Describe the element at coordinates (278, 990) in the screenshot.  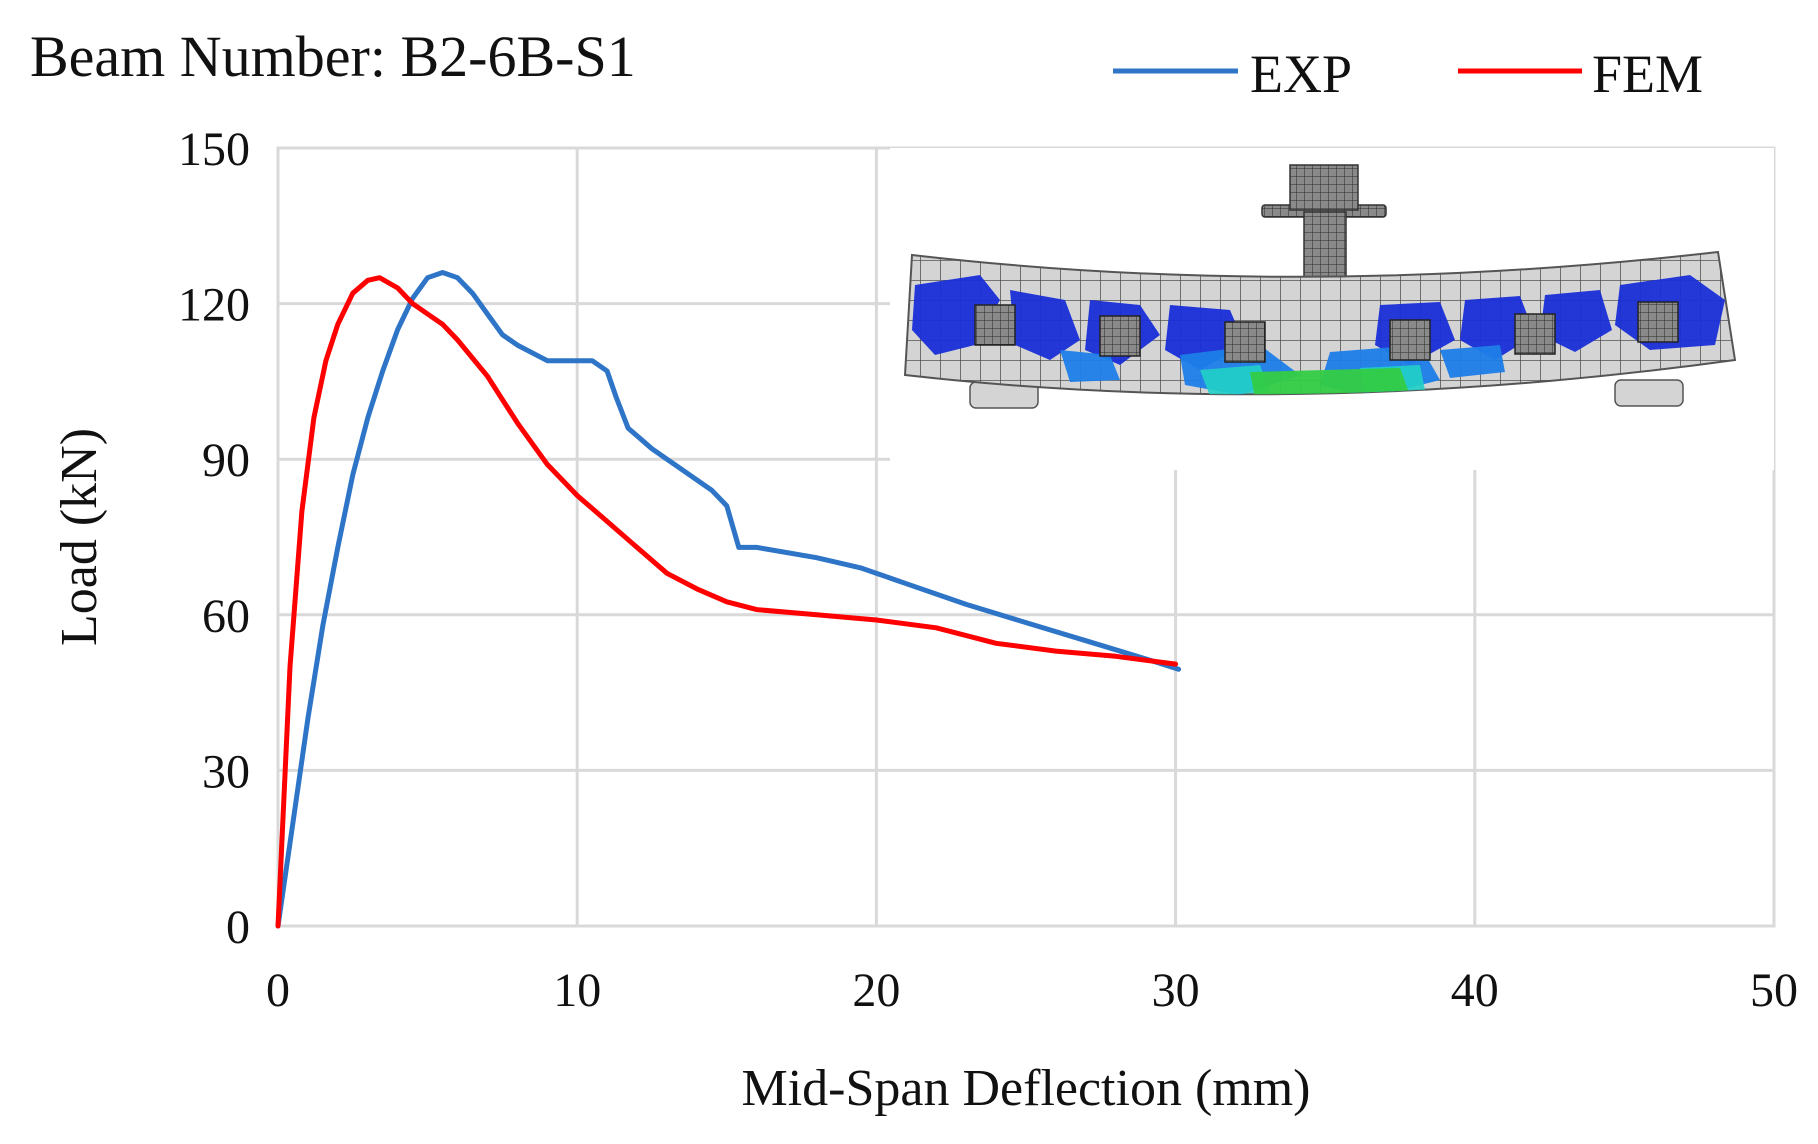
I see `x-tick-label: 0` at that location.